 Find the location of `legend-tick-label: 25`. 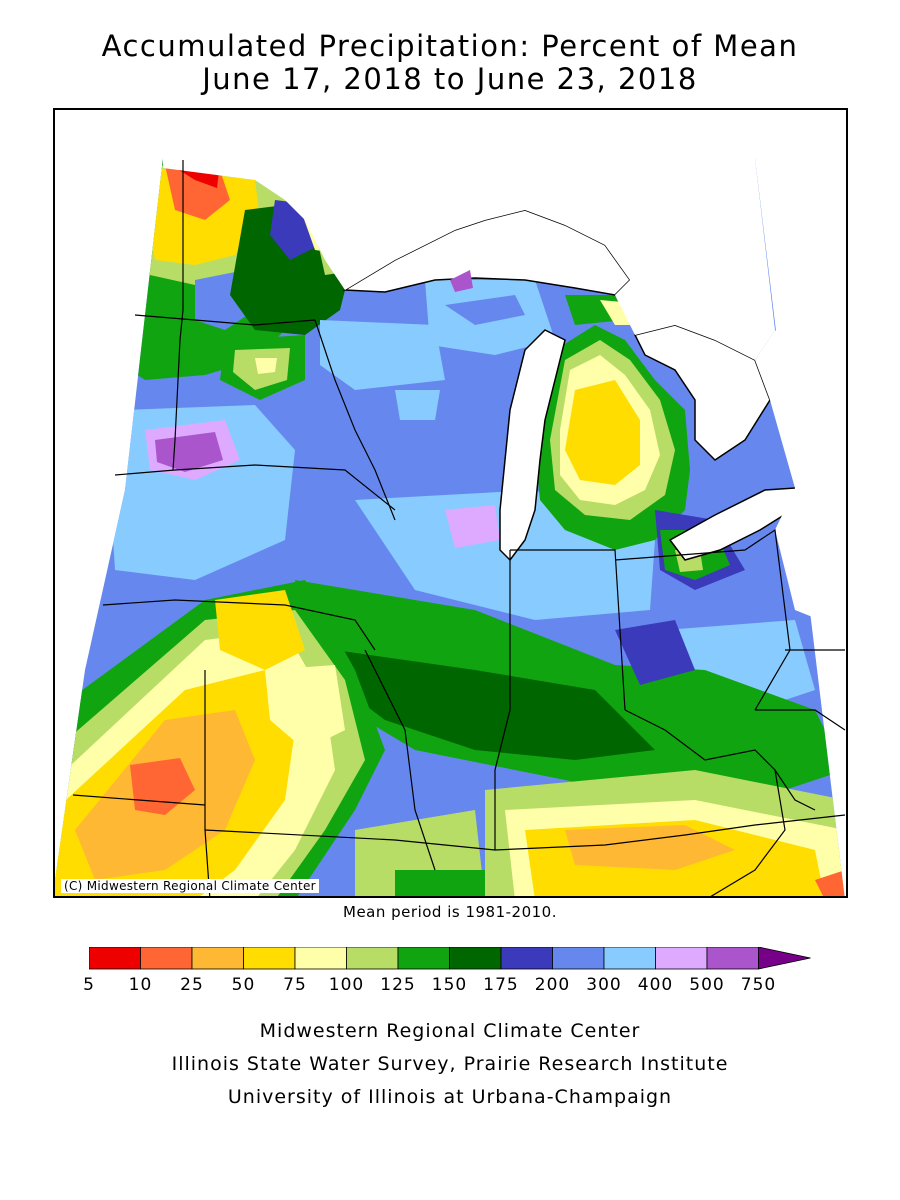

legend-tick-label: 25 is located at coordinates (192, 985).